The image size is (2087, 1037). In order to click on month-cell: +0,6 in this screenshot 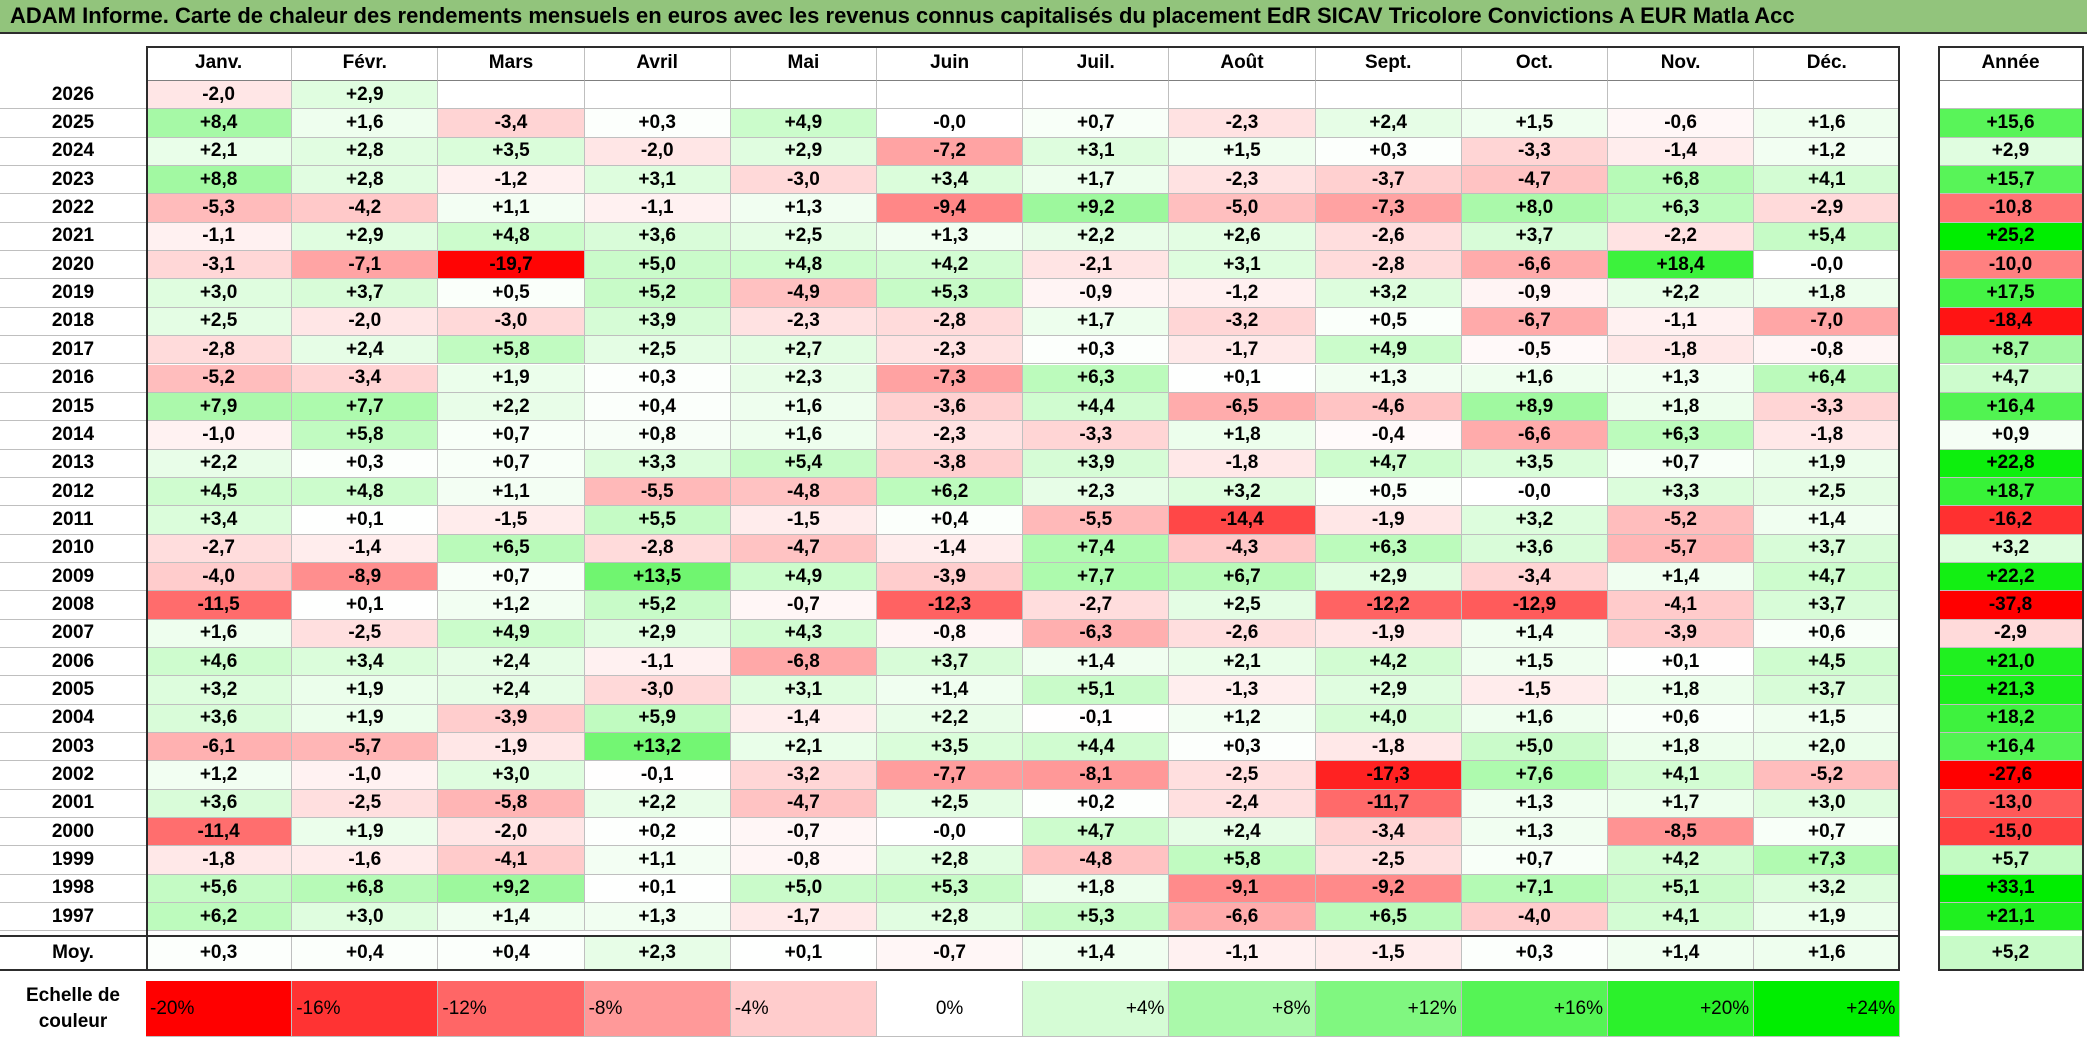, I will do `click(1681, 719)`.